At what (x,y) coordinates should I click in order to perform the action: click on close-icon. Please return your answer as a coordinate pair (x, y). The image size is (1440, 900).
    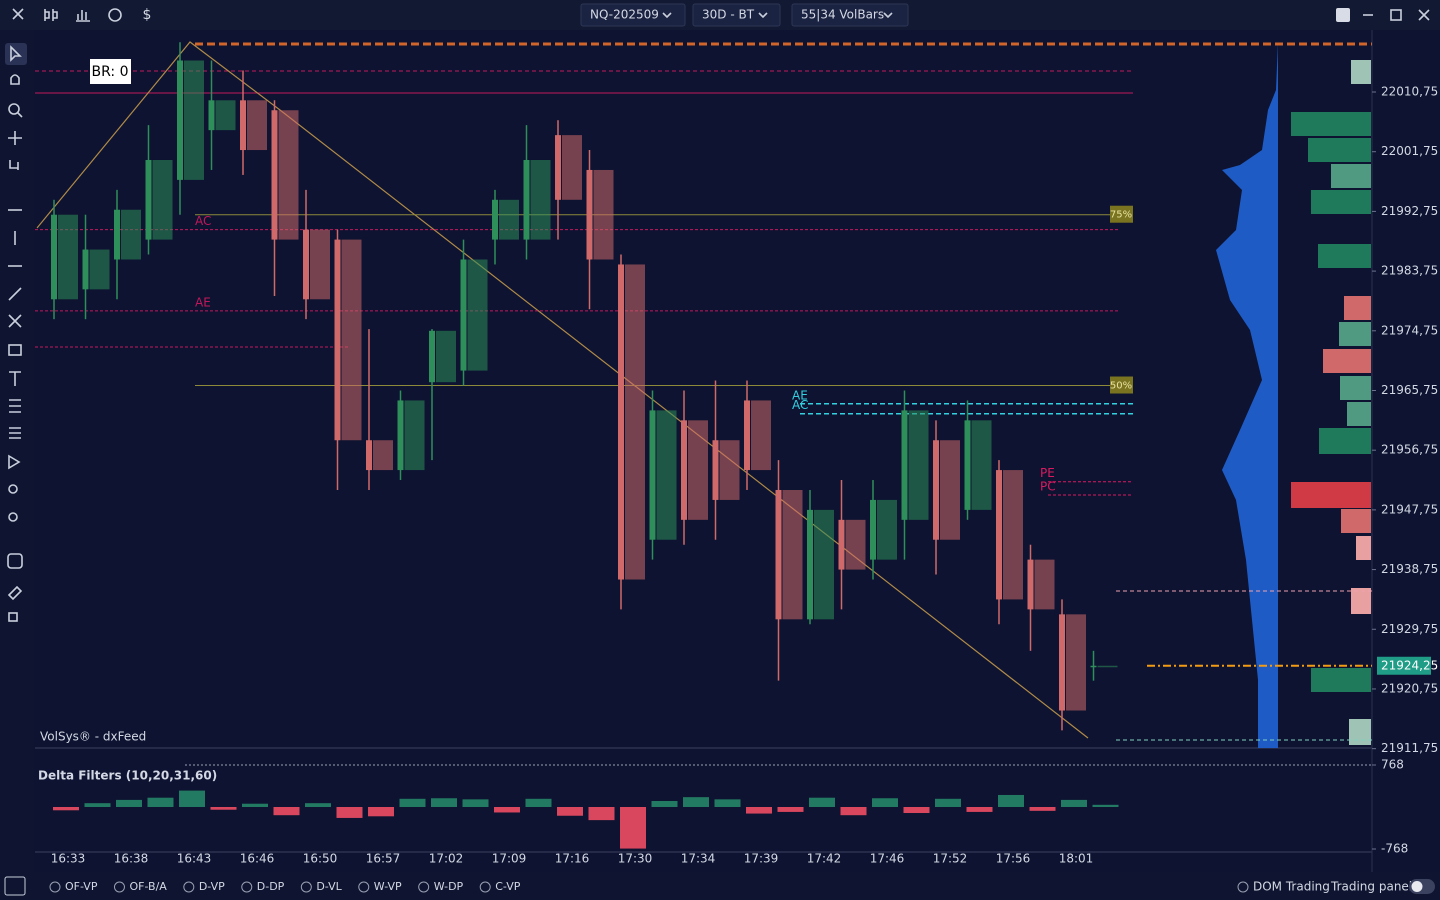
    Looking at the image, I should click on (18, 14).